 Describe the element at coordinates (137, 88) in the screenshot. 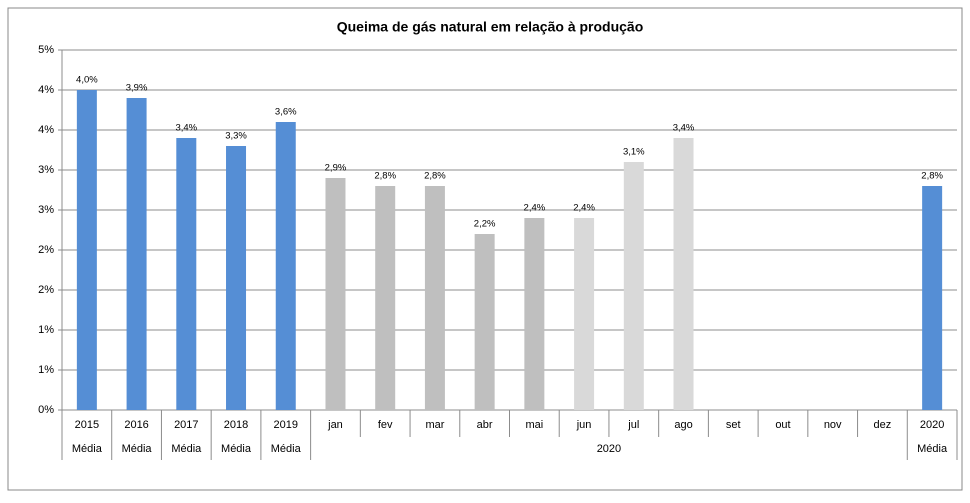

I see `value-label: 3,9%` at that location.